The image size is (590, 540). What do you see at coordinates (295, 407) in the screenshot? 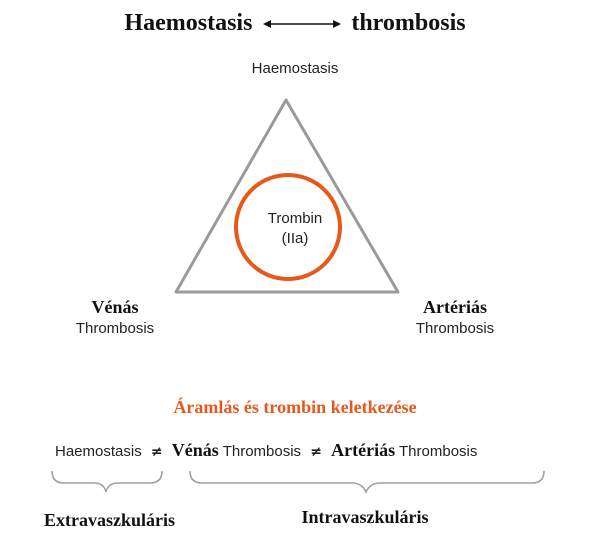
I see `subtitle: Áramlás és trombin keletkezése` at bounding box center [295, 407].